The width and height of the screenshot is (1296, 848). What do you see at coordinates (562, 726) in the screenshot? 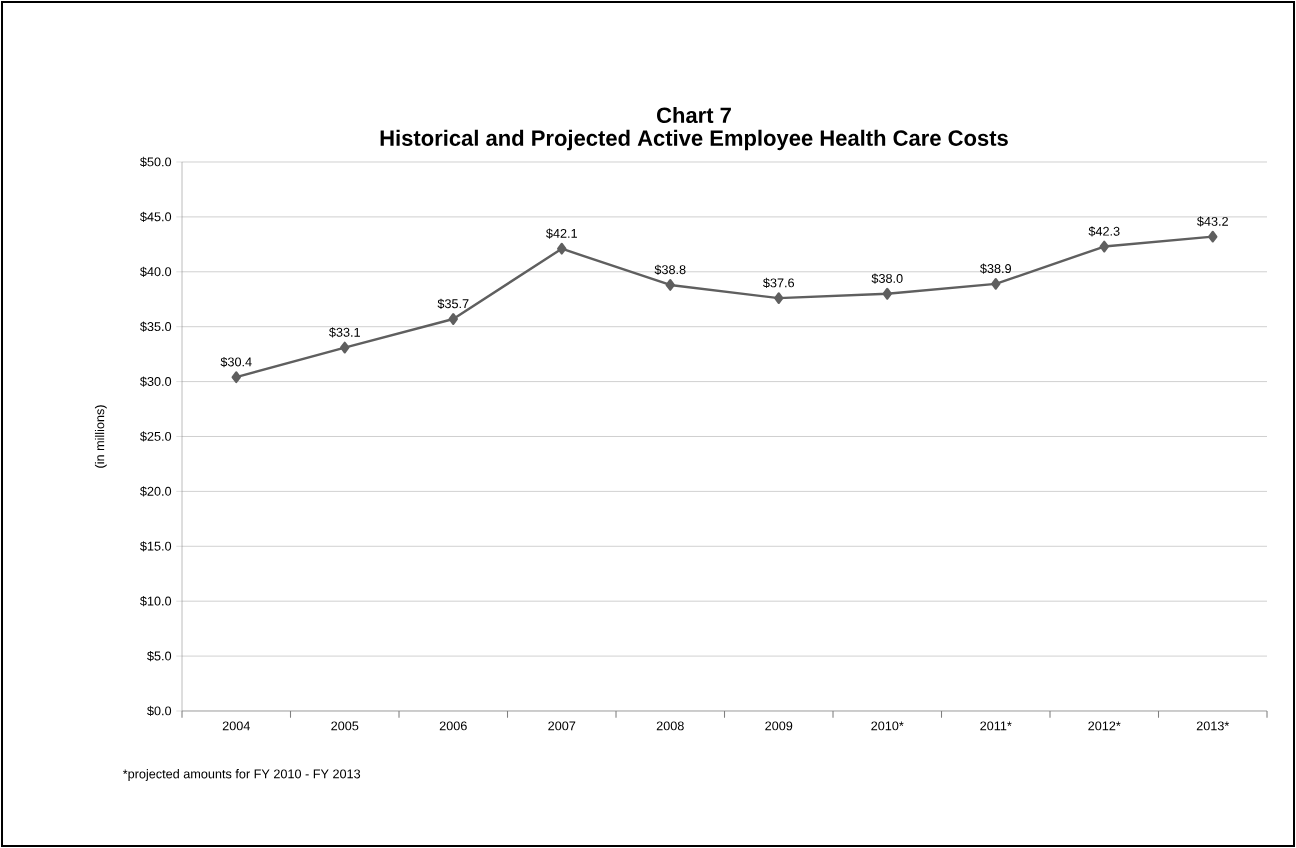
I see `x-tick-label: 2007` at bounding box center [562, 726].